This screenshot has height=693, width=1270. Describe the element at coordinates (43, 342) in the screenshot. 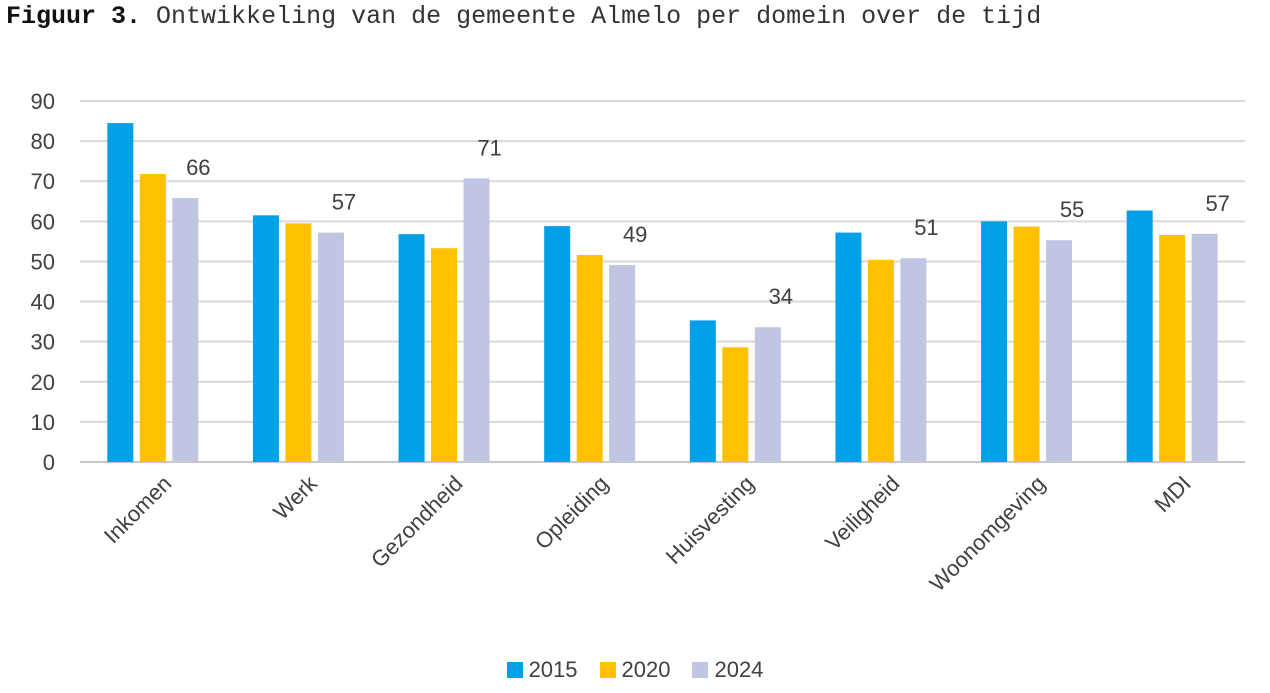

I see `y-tick-label: 30` at that location.